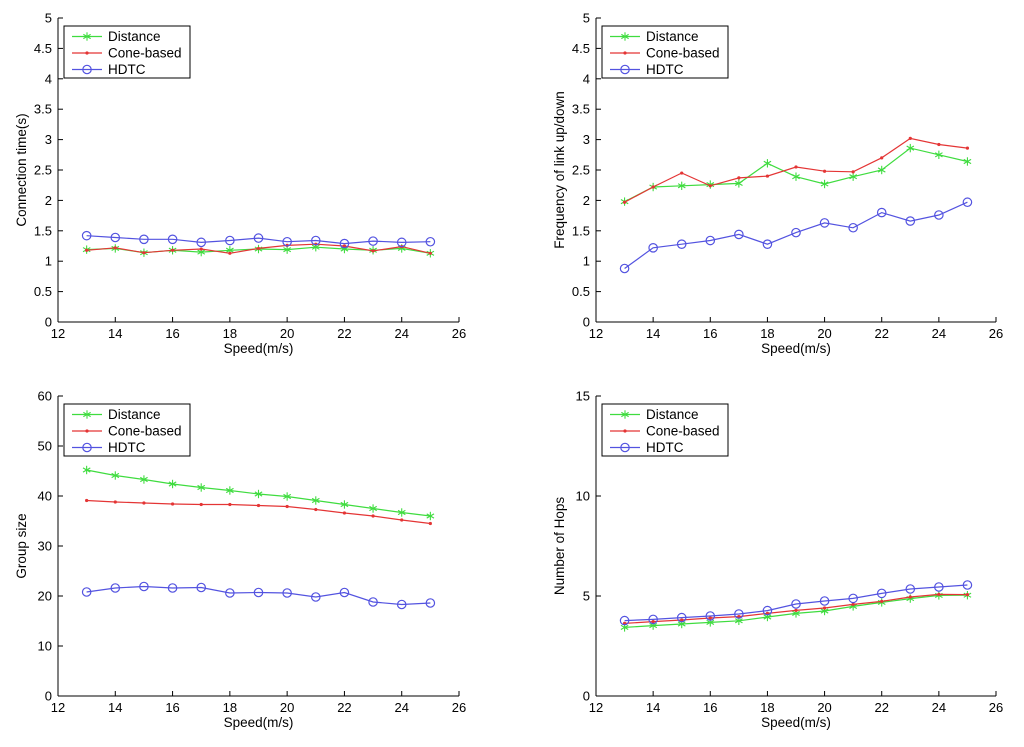 Image resolution: width=1024 pixels, height=747 pixels. I want to click on legend-label: HDTC, so click(665, 69).